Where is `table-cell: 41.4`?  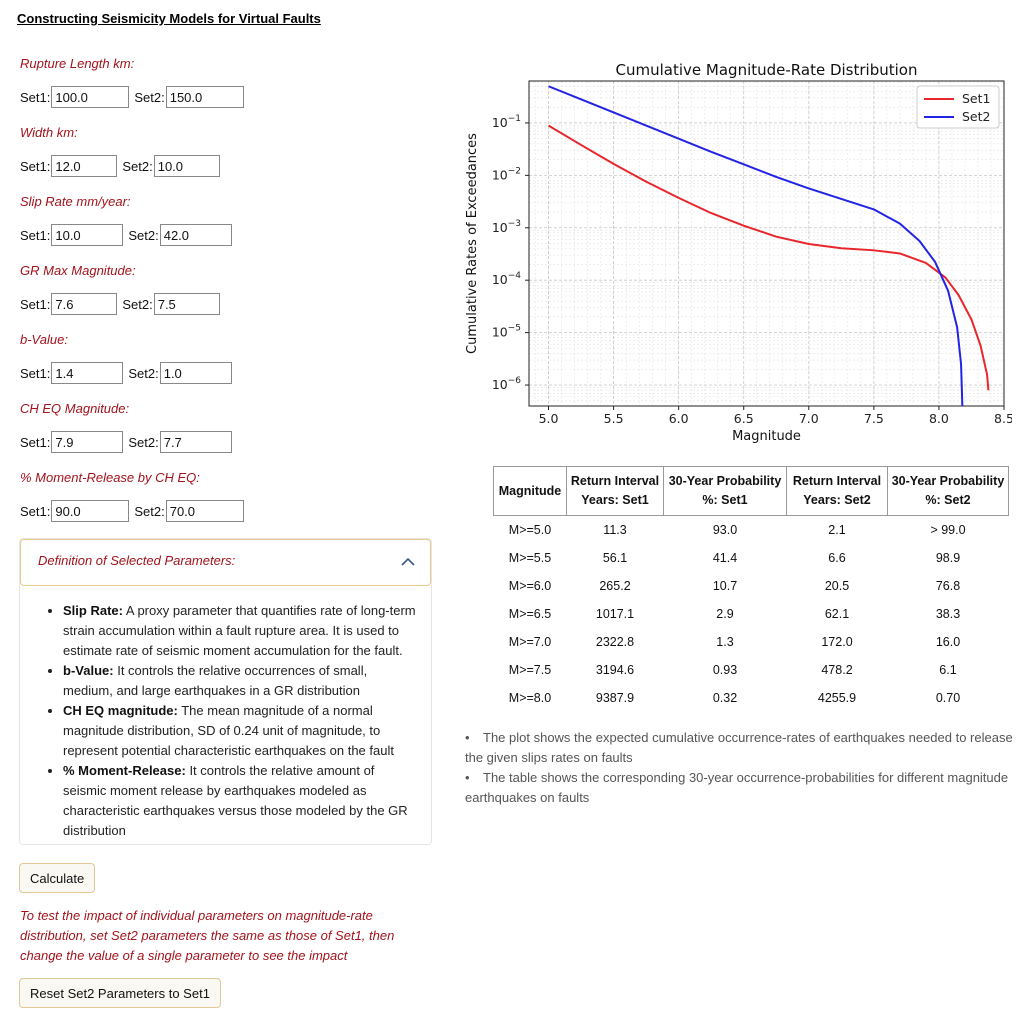
table-cell: 41.4 is located at coordinates (725, 558).